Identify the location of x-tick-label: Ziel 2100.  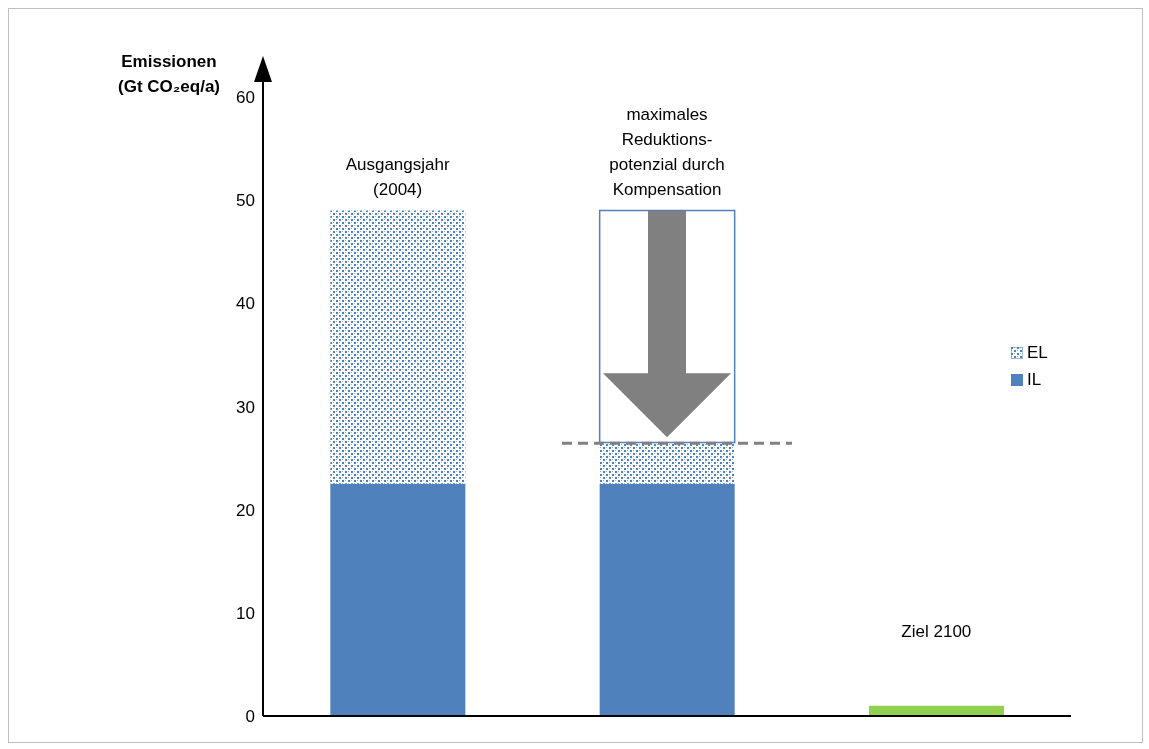
(936, 631).